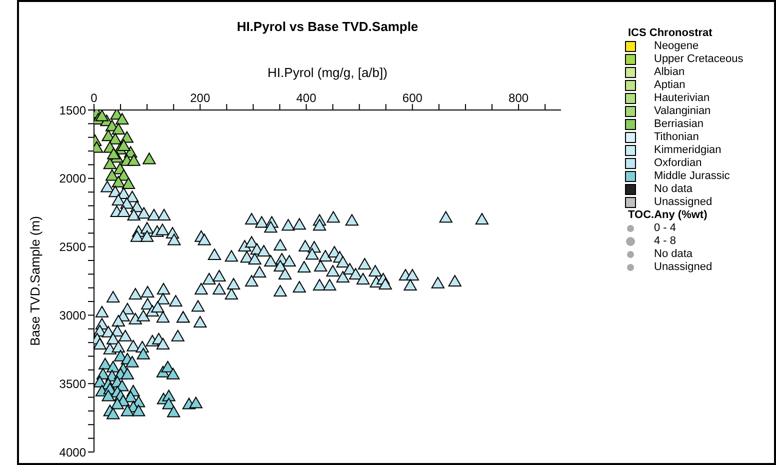 The height and width of the screenshot is (465, 776). I want to click on y-tick-label: 2500, so click(72, 247).